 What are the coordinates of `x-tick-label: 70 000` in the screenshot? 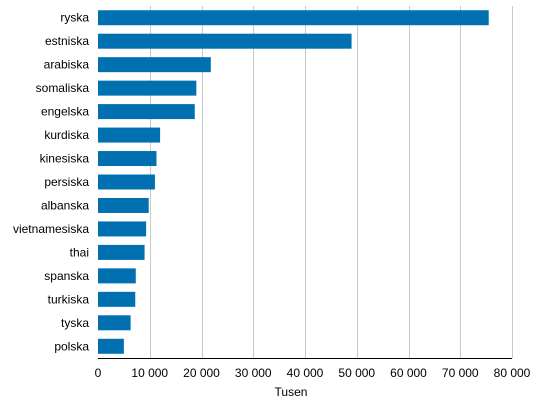 It's located at (460, 373).